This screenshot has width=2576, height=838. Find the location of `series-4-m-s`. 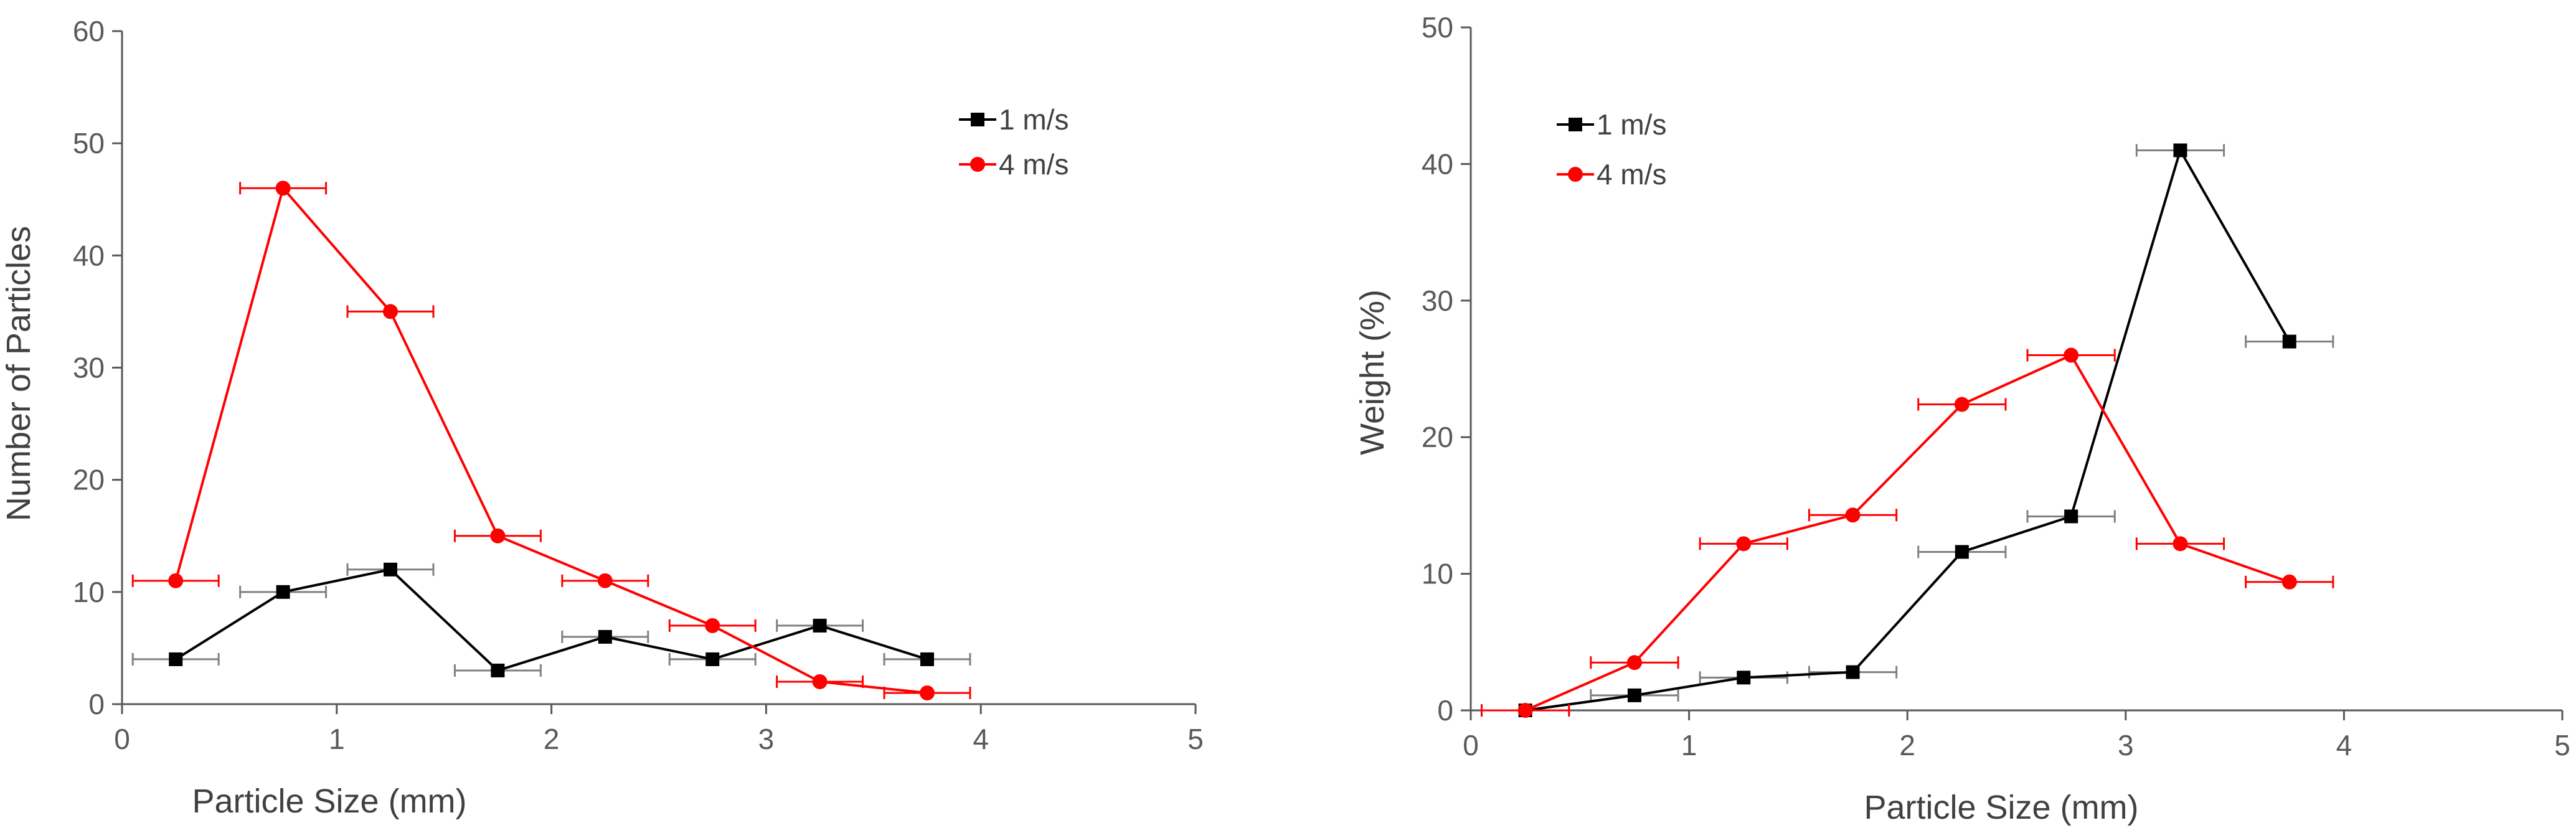

series-4-m-s is located at coordinates (1907, 532).